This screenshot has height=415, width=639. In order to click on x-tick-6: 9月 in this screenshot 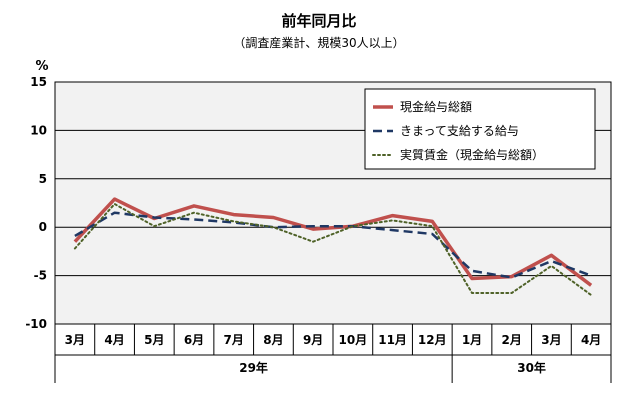, I will do `click(313, 340)`.